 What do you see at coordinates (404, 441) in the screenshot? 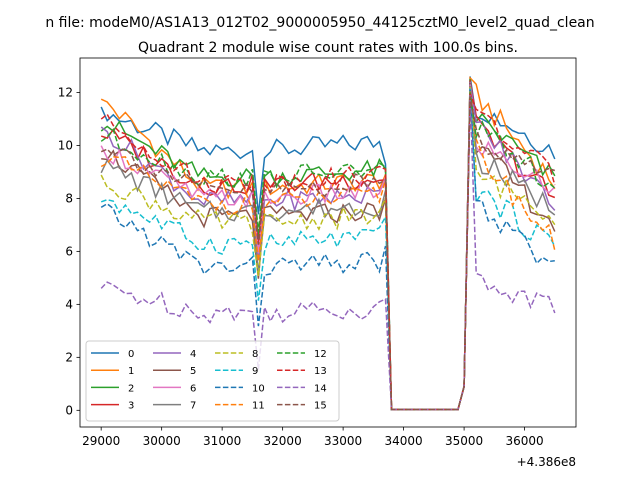
I see `x-tick-label: 34000` at bounding box center [404, 441].